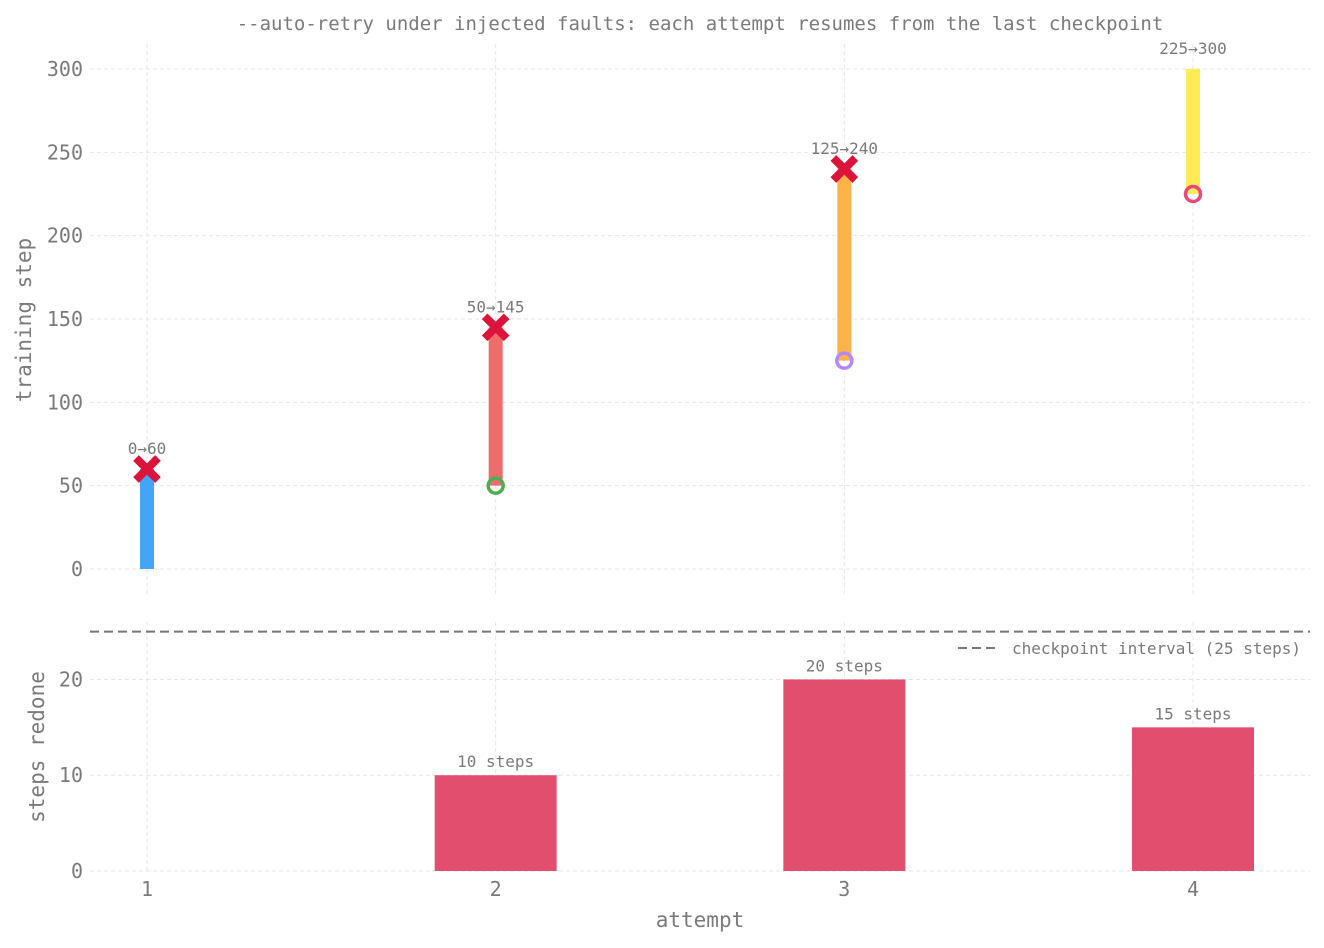 The image size is (1324, 948). I want to click on range-label: 50→145, so click(496, 306).